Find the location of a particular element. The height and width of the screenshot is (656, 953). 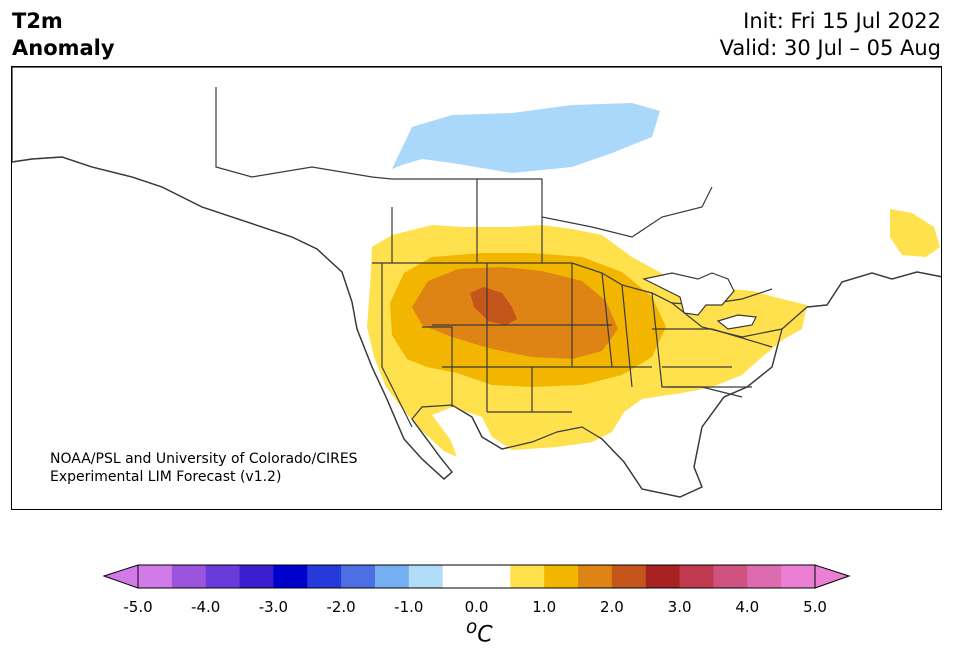

colorbar is located at coordinates (476, 576).